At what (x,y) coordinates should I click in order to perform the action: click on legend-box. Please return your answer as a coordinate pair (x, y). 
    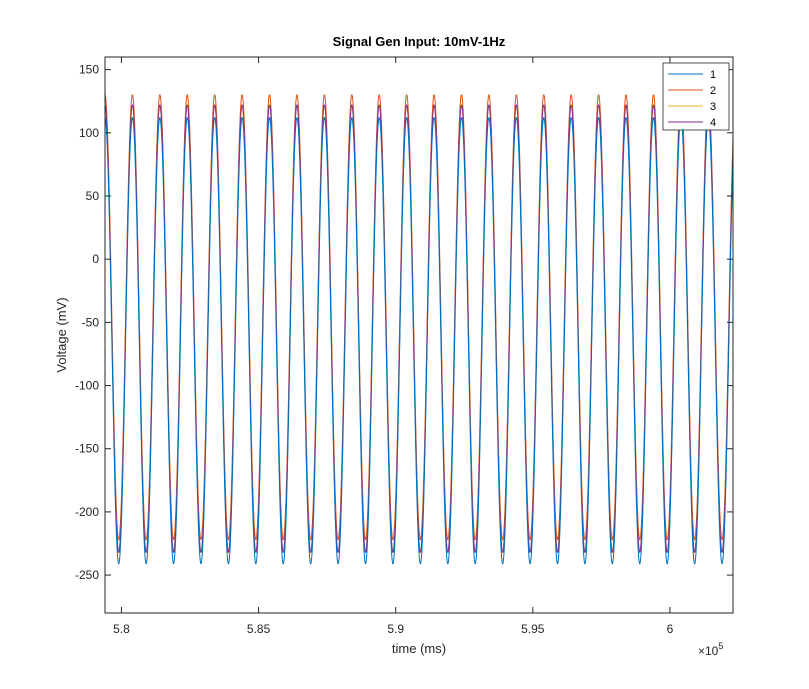
    Looking at the image, I should click on (696, 96).